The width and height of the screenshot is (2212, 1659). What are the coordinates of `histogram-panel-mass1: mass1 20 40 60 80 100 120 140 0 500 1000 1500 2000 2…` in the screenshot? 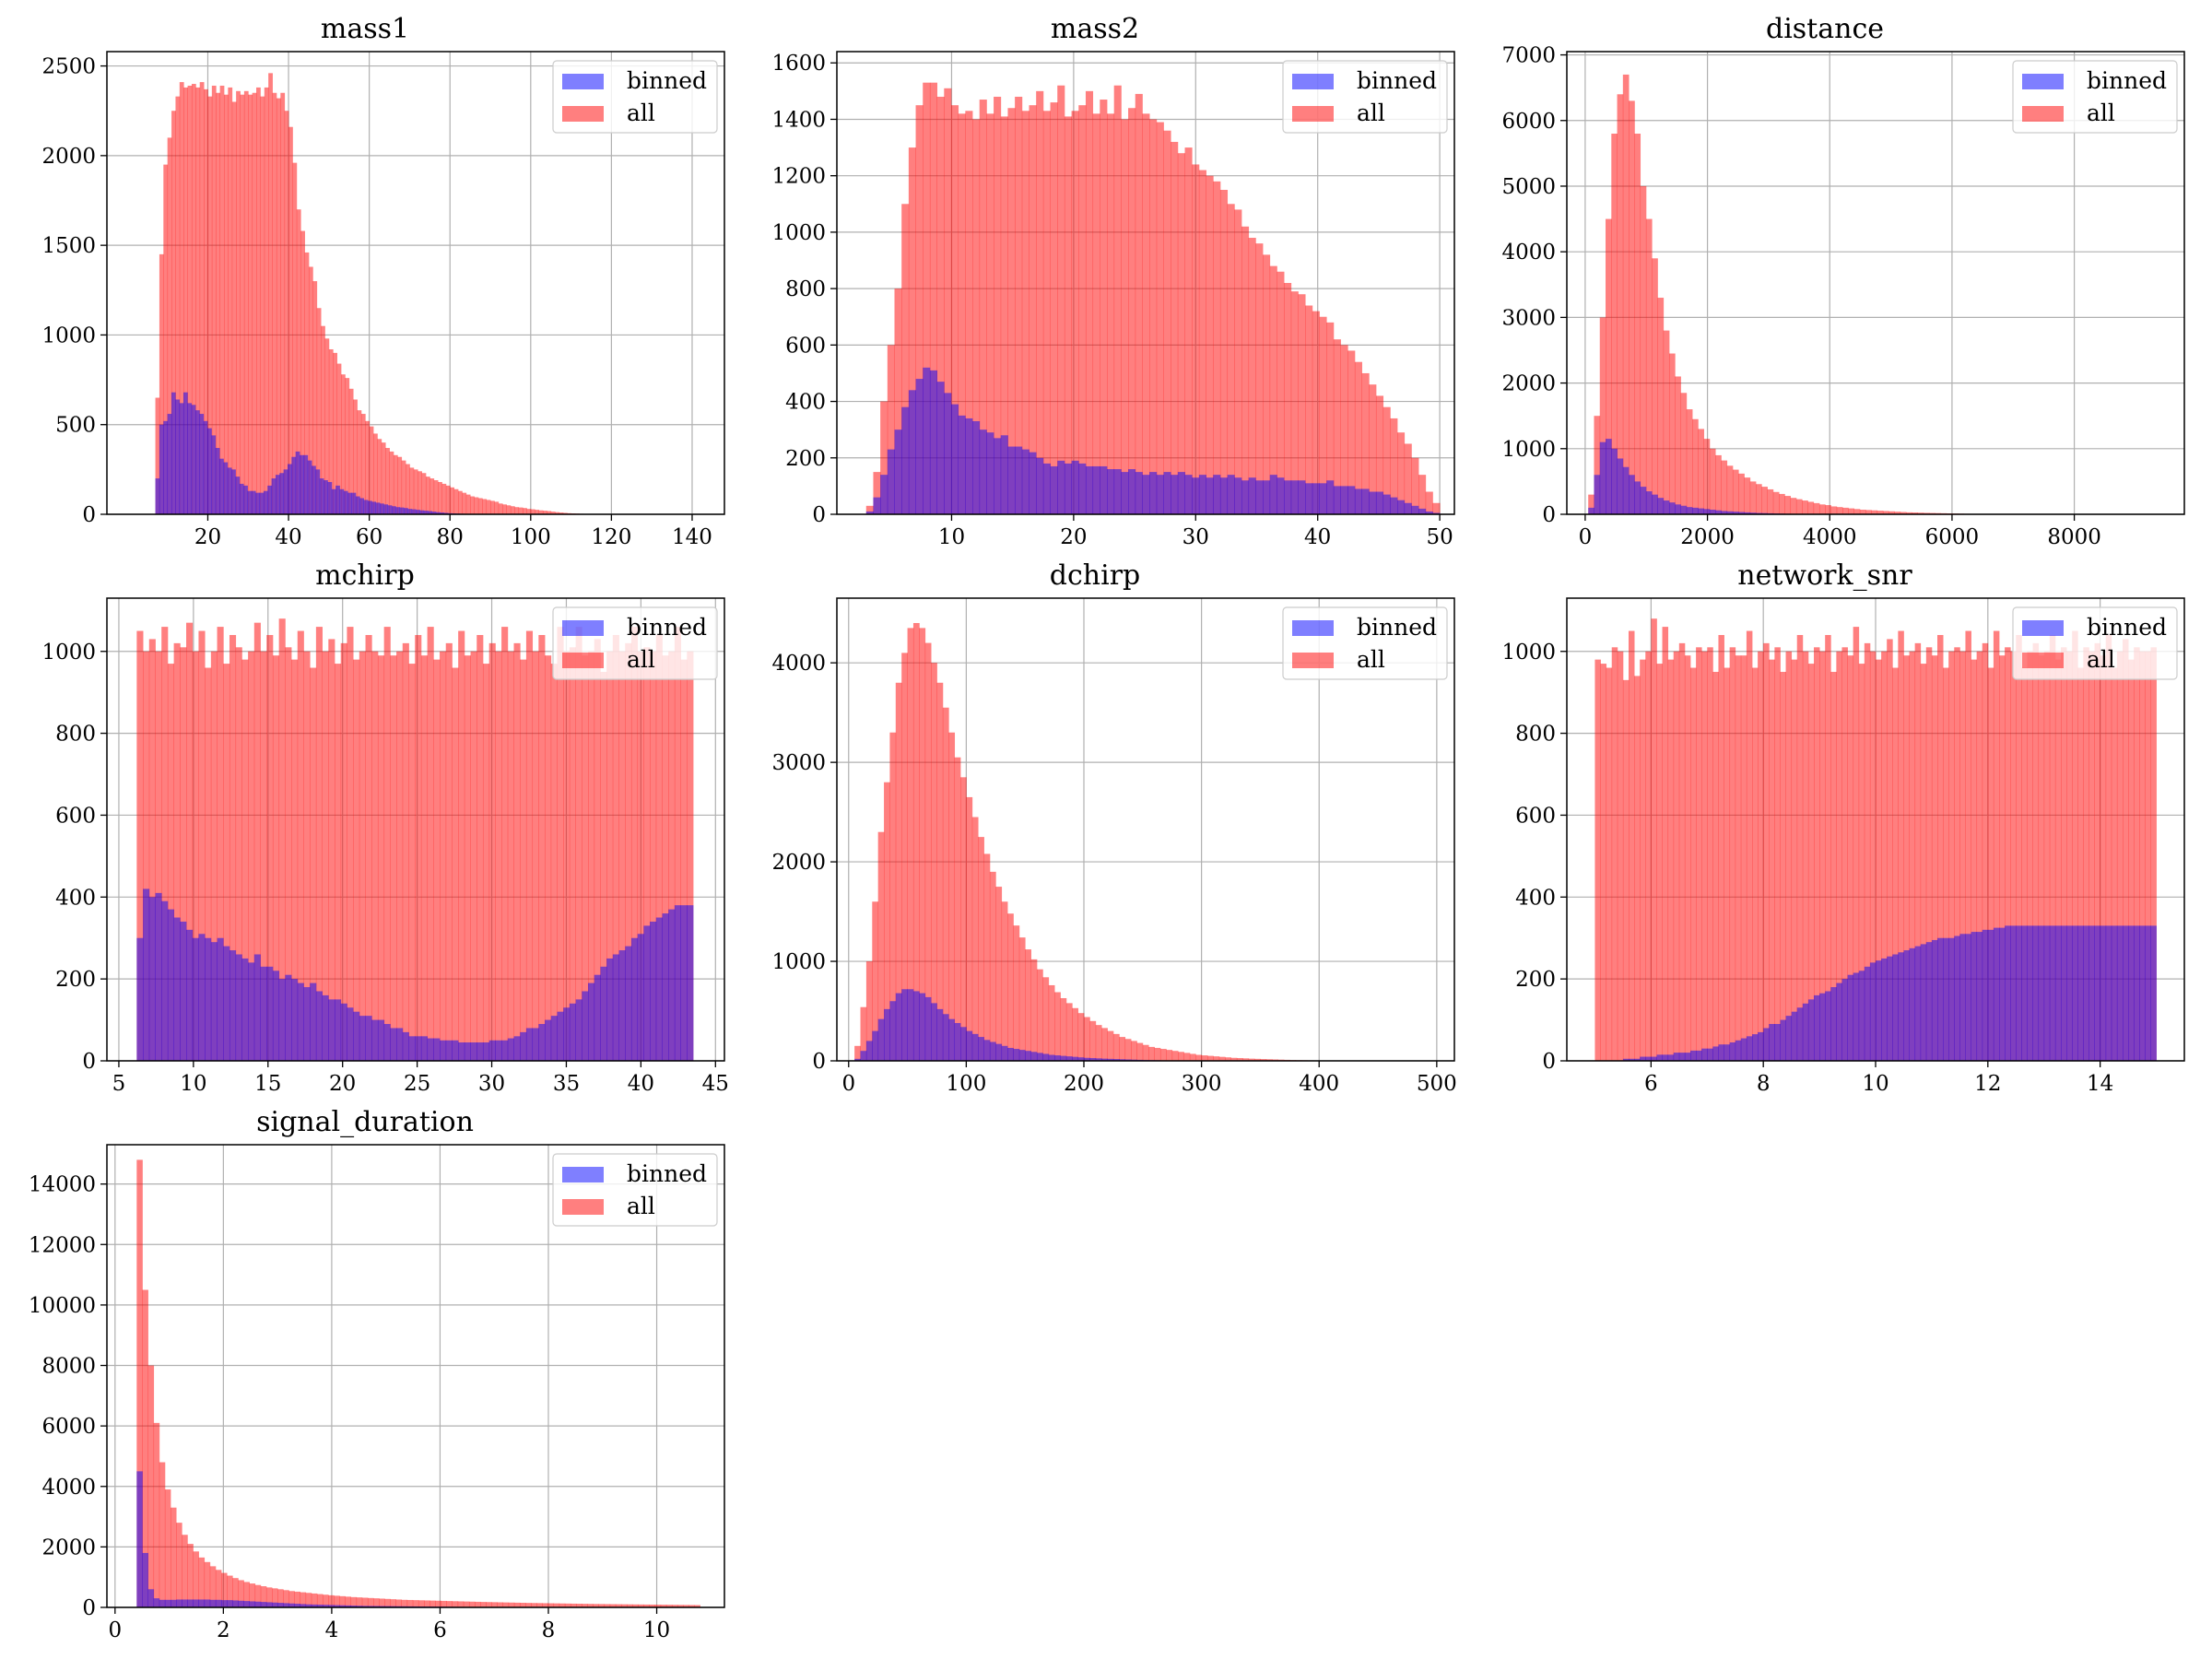 It's located at (365, 274).